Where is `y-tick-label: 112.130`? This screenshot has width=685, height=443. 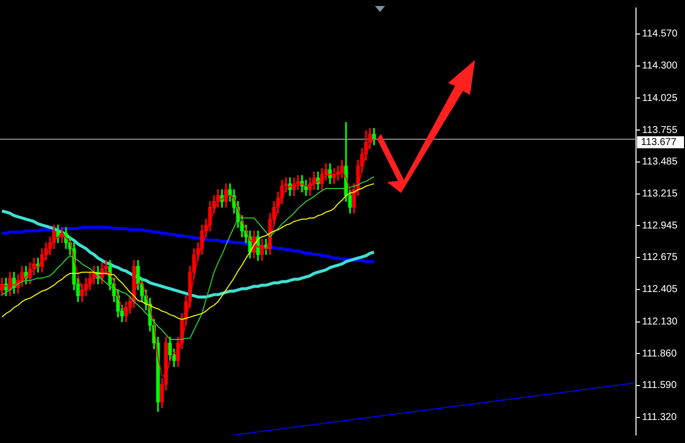
y-tick-label: 112.130 is located at coordinates (660, 322).